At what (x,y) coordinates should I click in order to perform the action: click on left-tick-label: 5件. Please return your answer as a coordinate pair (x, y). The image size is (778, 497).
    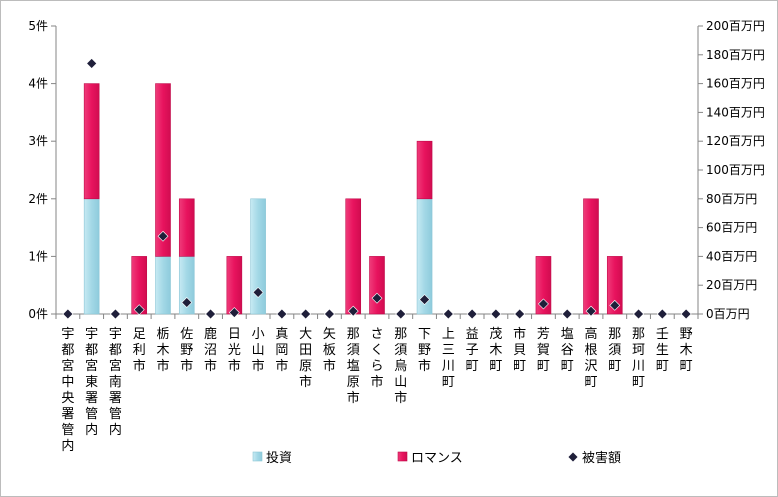
    Looking at the image, I should click on (38, 26).